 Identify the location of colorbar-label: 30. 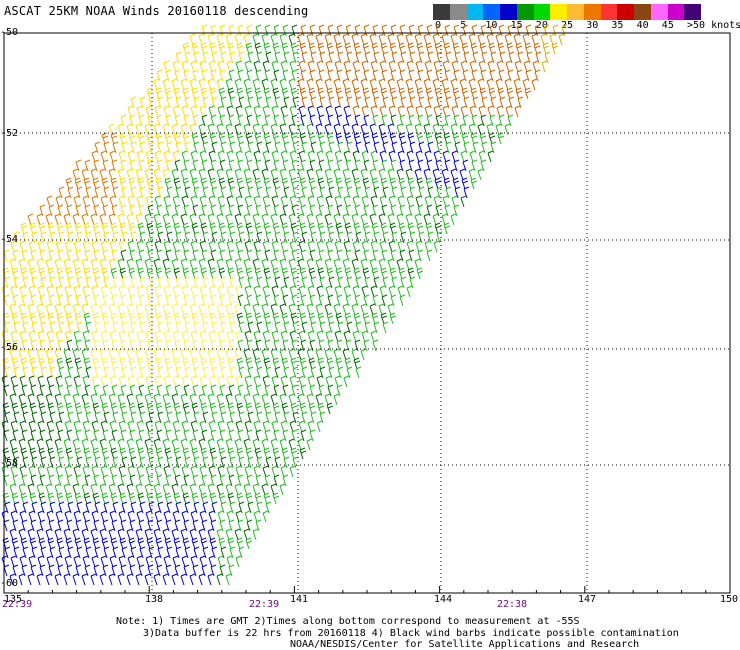
(592, 25).